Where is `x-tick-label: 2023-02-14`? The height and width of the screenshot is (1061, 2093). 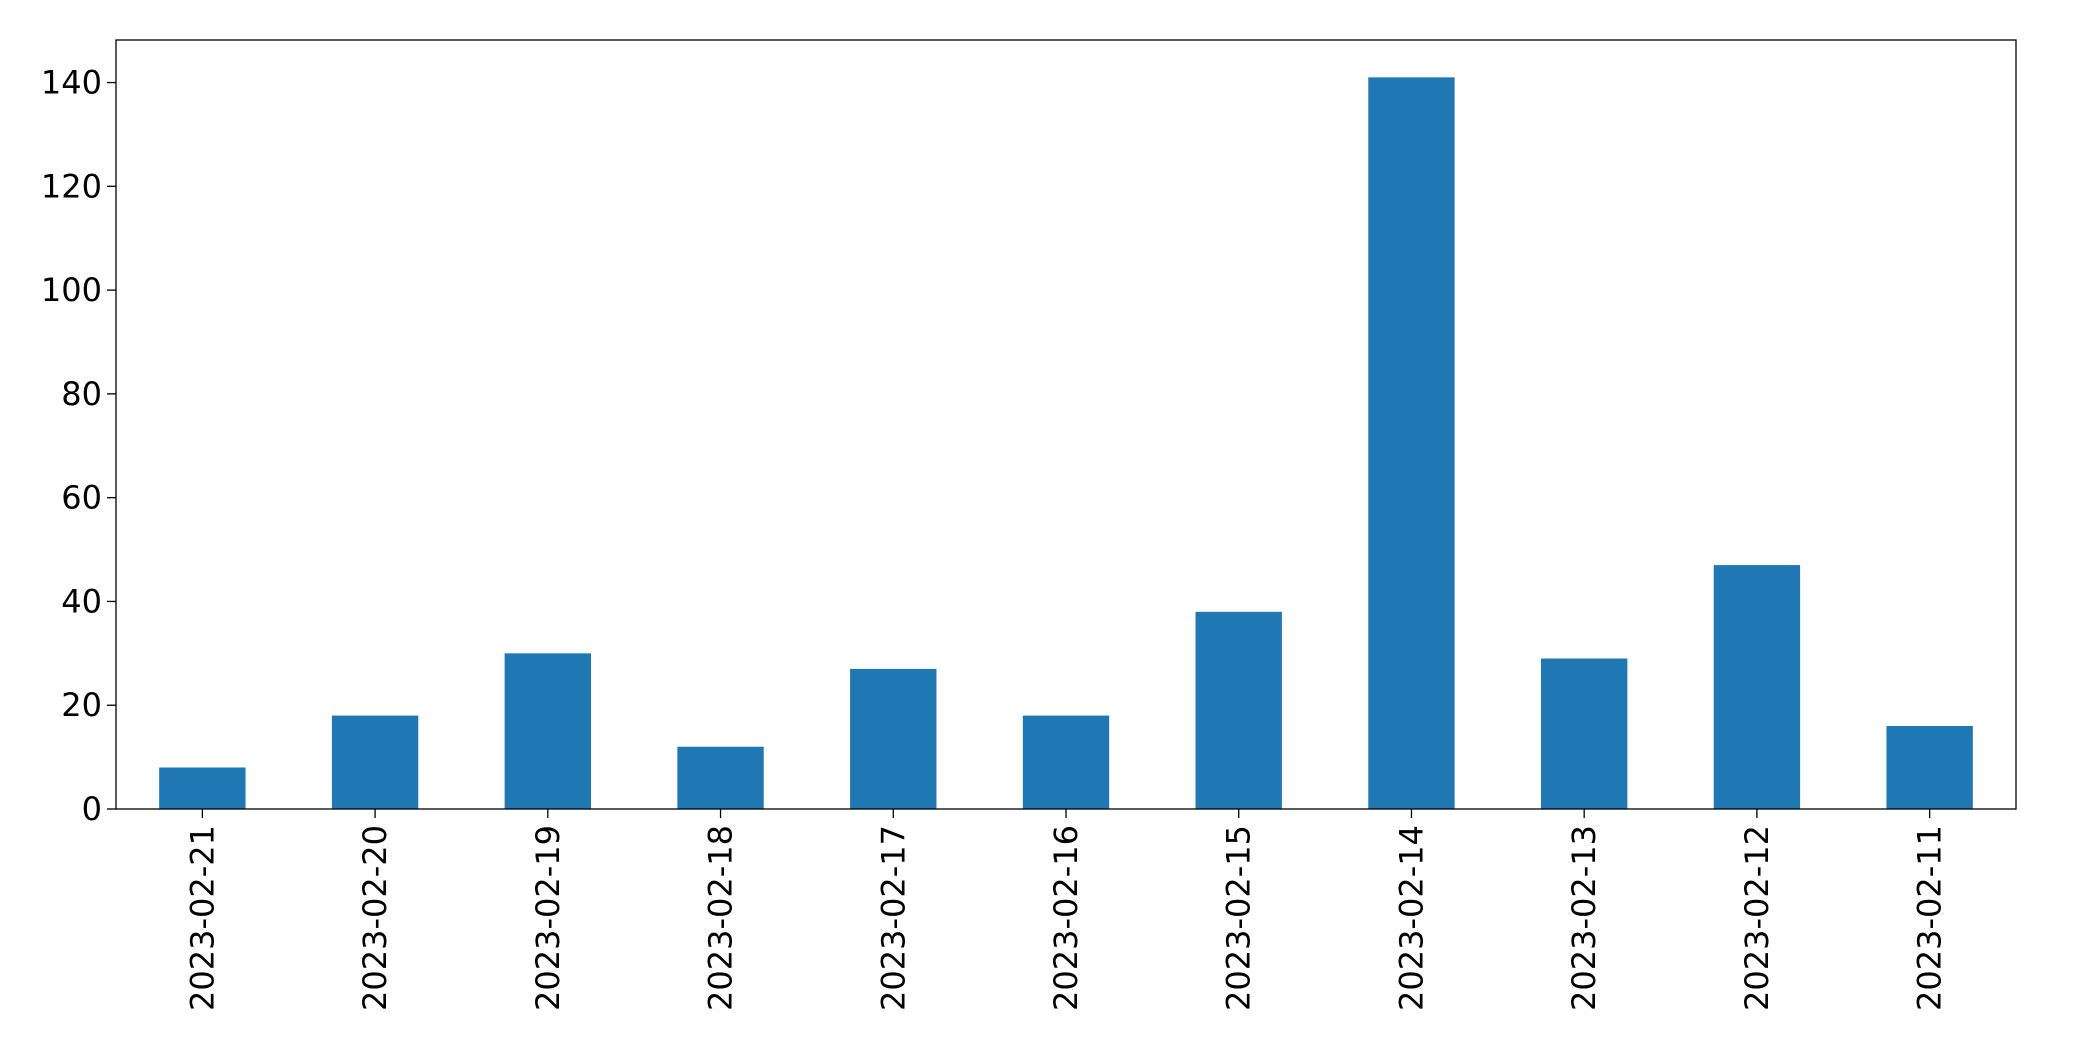
x-tick-label: 2023-02-14 is located at coordinates (1411, 918).